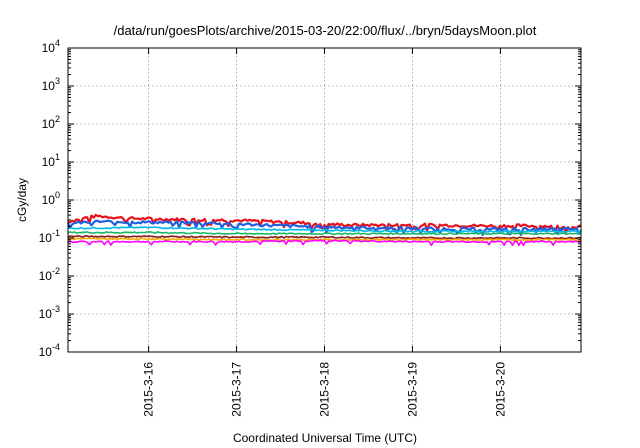 Image resolution: width=640 pixels, height=448 pixels. What do you see at coordinates (325, 438) in the screenshot?
I see `x-axis-label: Coordinated Universal Time (UTC)` at bounding box center [325, 438].